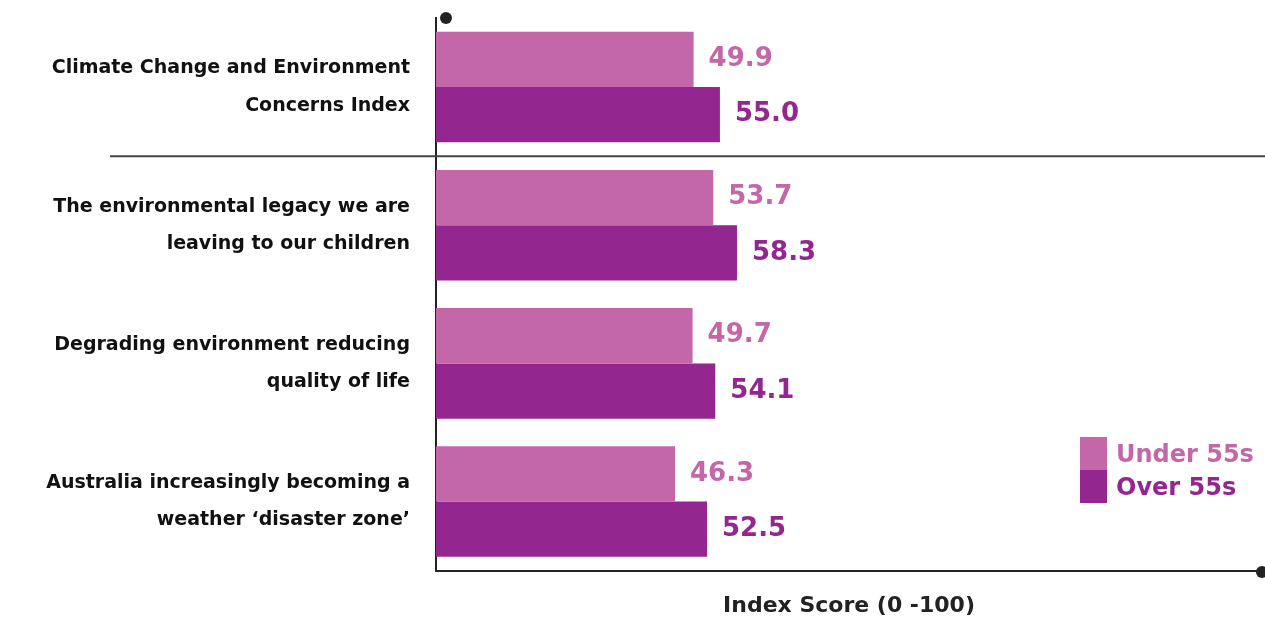 The image size is (1265, 627). Describe the element at coordinates (762, 388) in the screenshot. I see `data-label: 54.1` at that location.